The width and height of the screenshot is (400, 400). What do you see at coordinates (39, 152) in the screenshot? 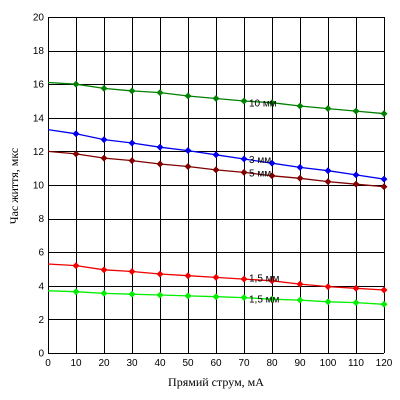
I see `y-tick-label: 12` at bounding box center [39, 152].